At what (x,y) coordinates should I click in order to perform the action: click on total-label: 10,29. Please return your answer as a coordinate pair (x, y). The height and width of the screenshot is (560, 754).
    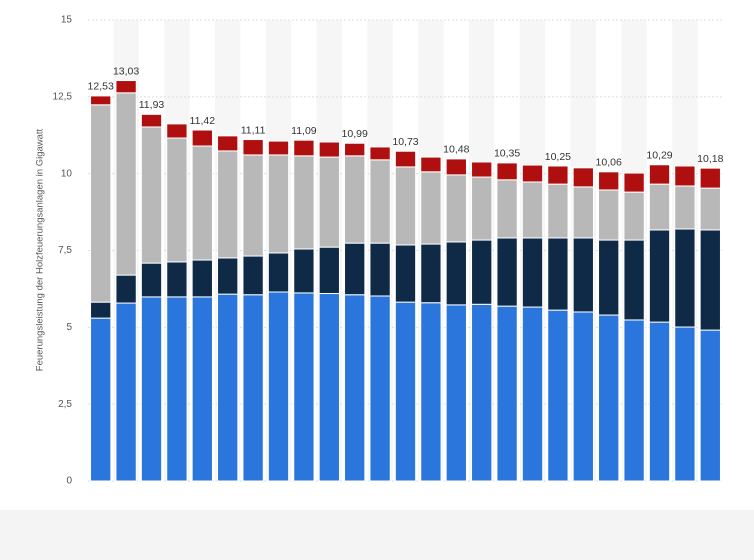
    Looking at the image, I should click on (659, 156).